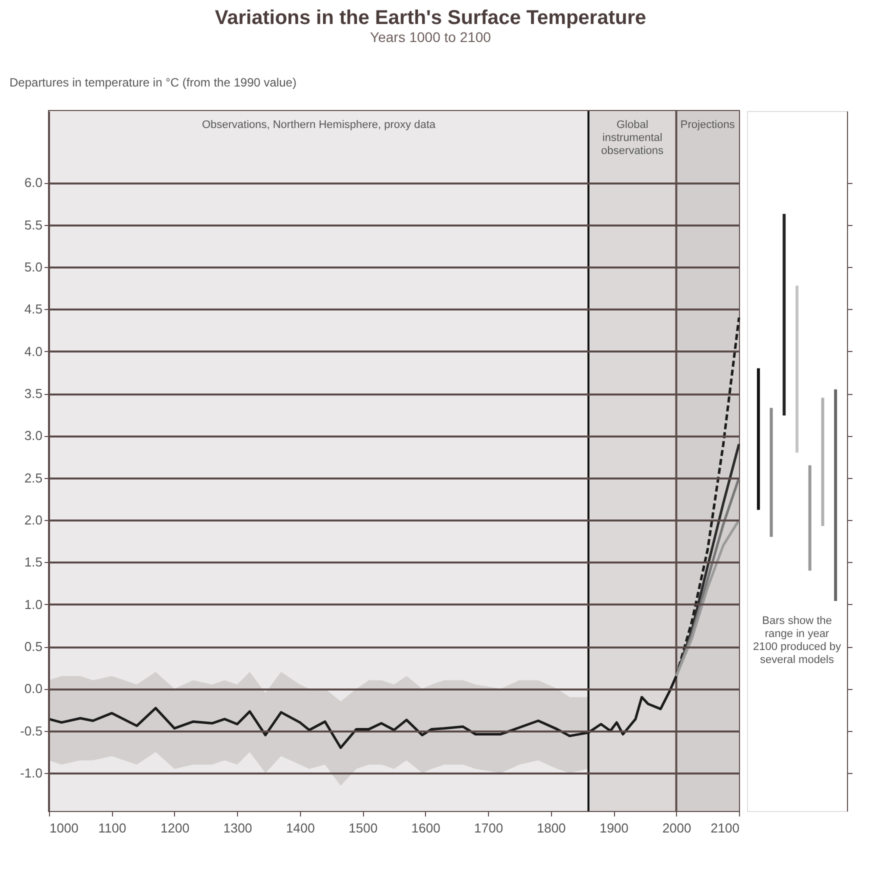  What do you see at coordinates (33, 646) in the screenshot?
I see `y-tick-label: 0.5` at bounding box center [33, 646].